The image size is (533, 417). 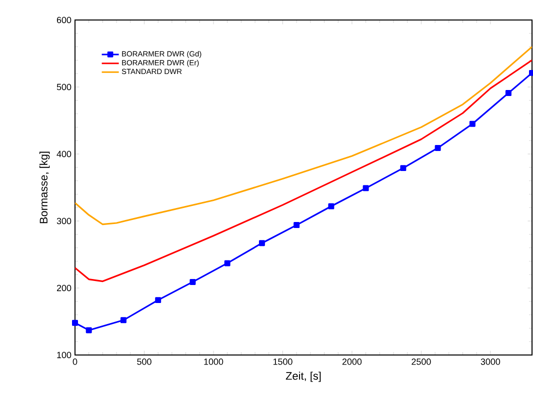 What do you see at coordinates (214, 361) in the screenshot?
I see `x-tick-label: 1000` at bounding box center [214, 361].